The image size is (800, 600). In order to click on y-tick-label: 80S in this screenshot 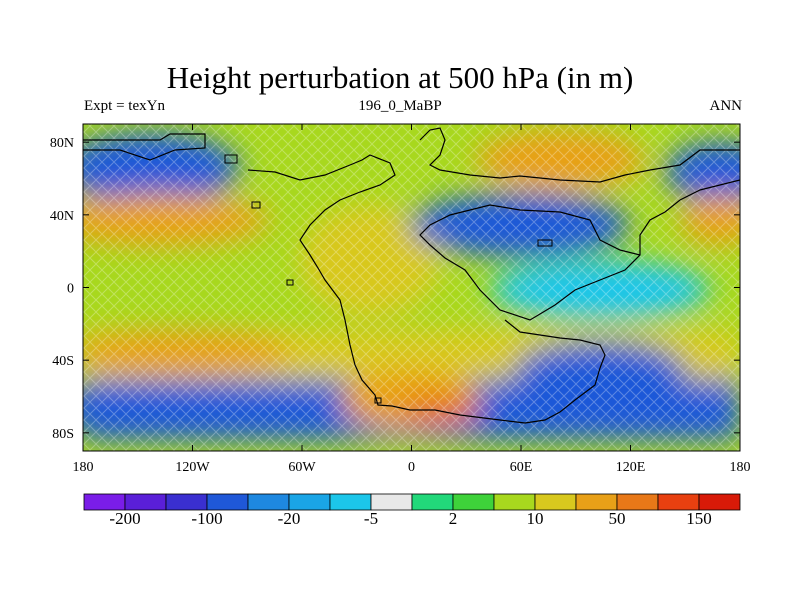, I will do `click(63, 434)`.